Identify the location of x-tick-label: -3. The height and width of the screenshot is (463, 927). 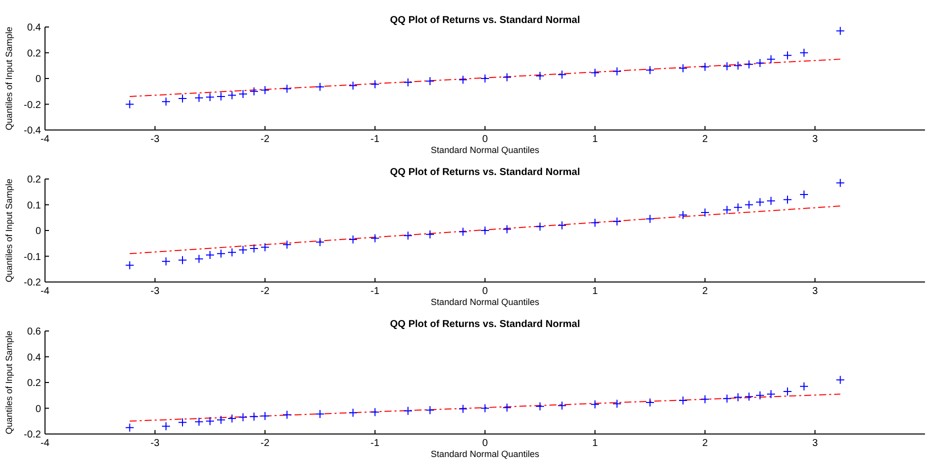
(155, 291).